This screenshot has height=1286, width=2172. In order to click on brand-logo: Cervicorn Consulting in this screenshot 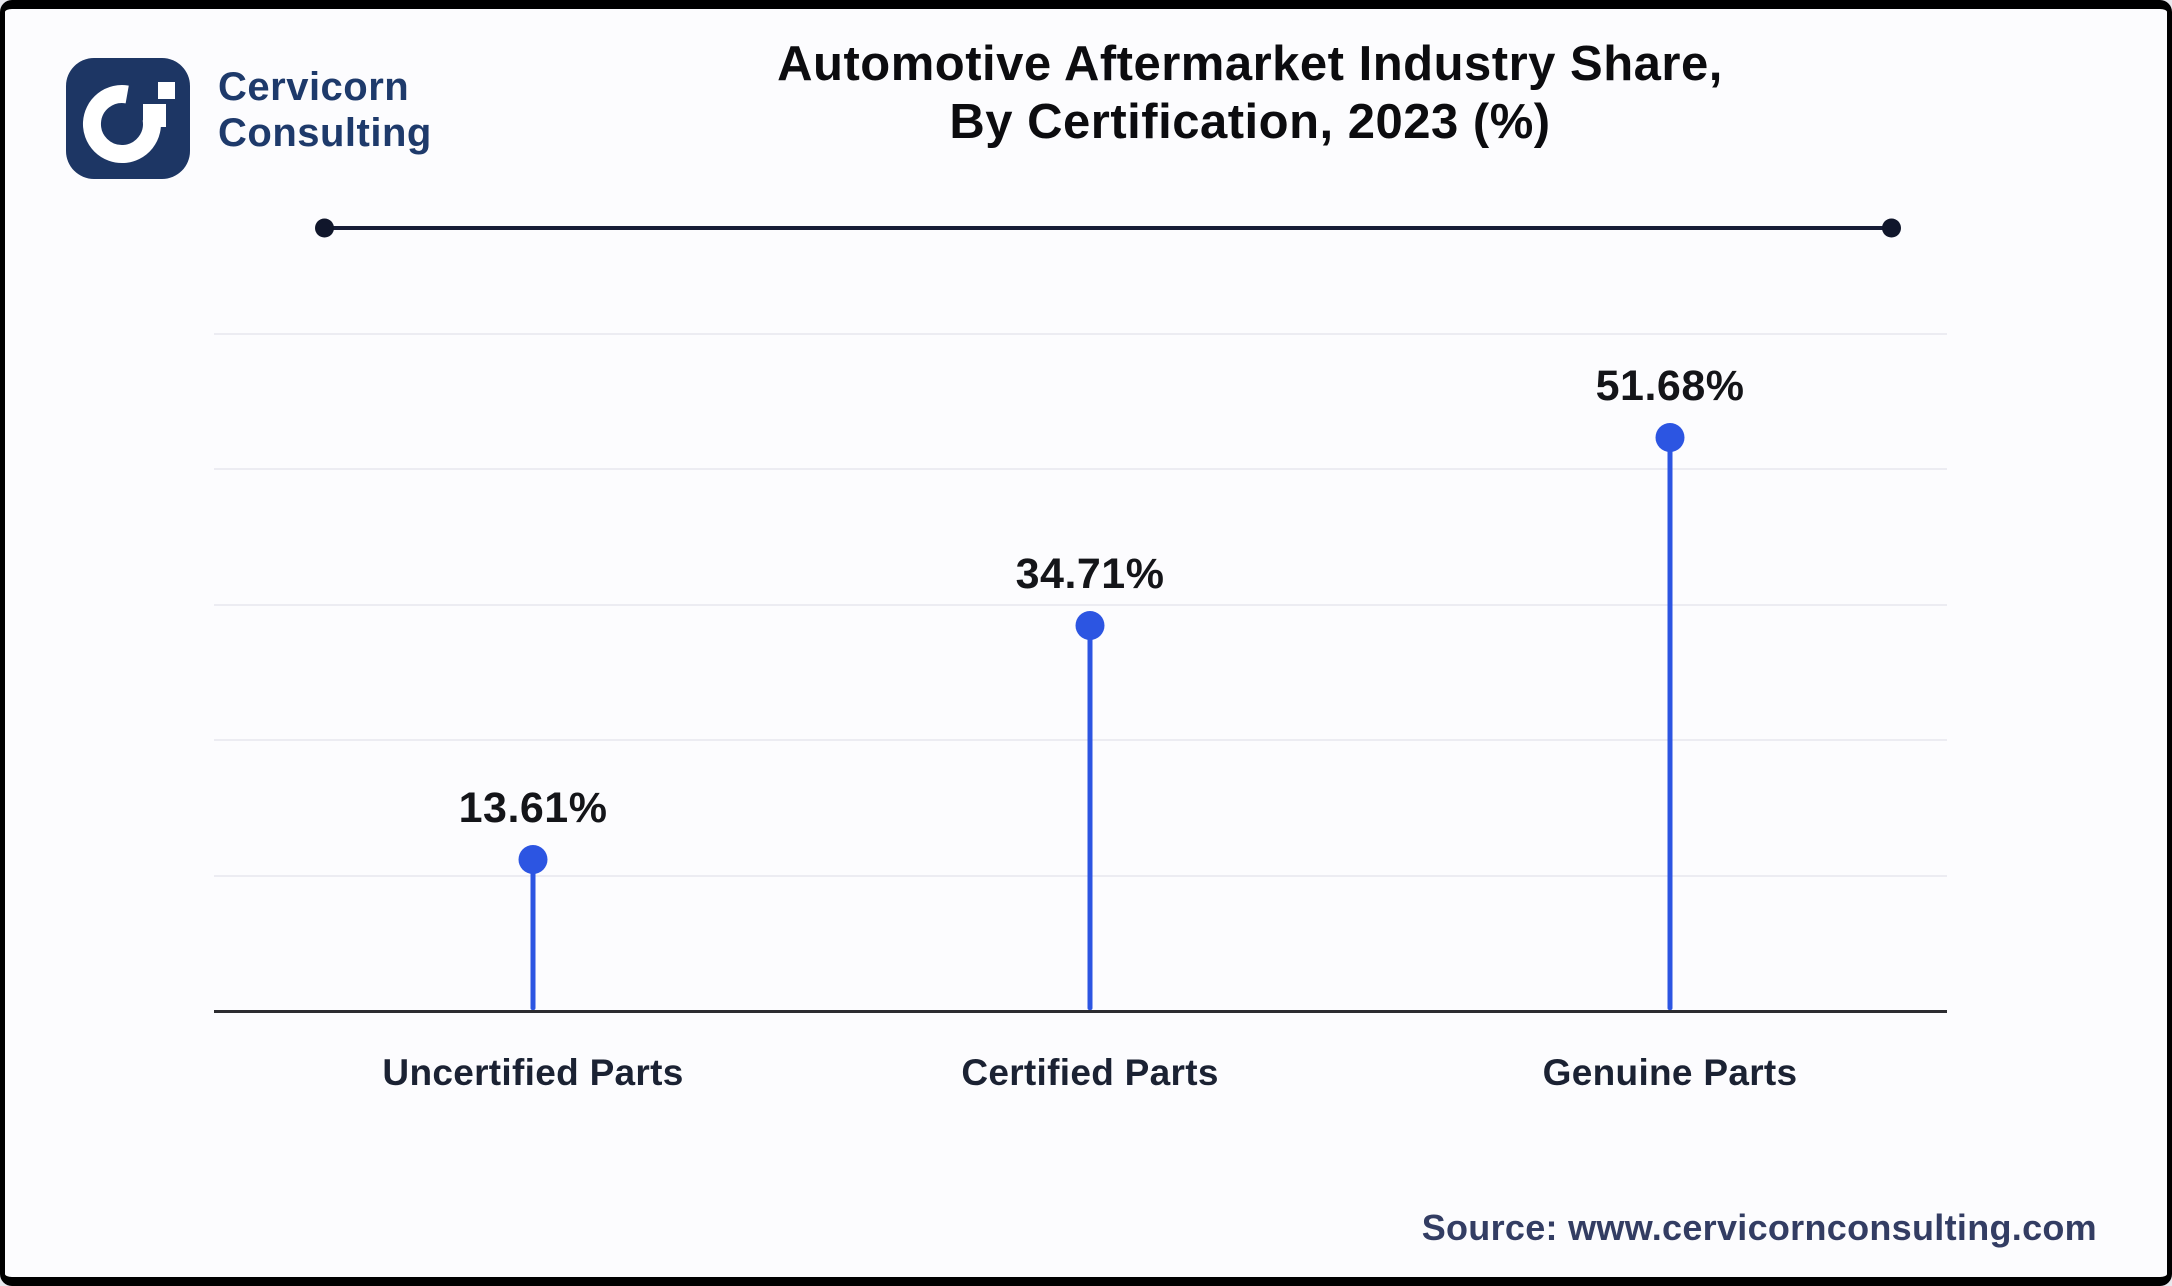, I will do `click(249, 118)`.